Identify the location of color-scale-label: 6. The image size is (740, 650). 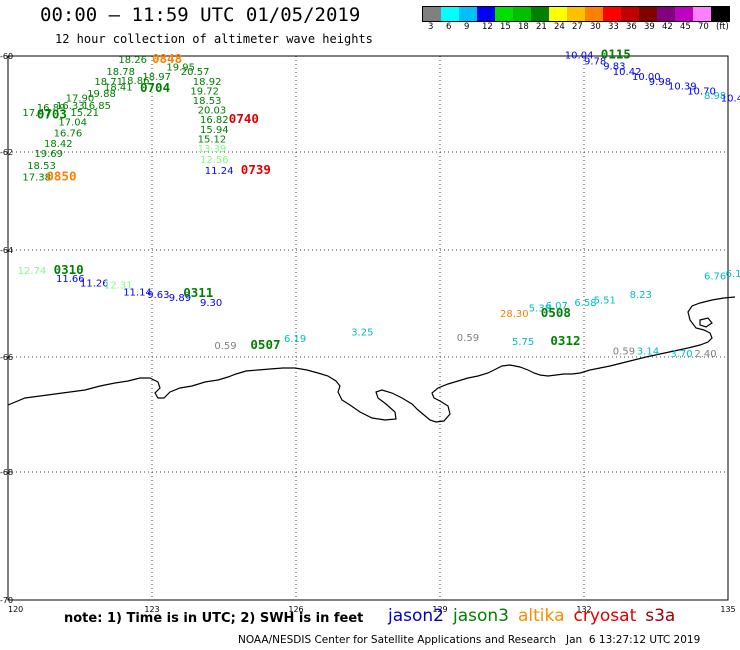
(449, 27).